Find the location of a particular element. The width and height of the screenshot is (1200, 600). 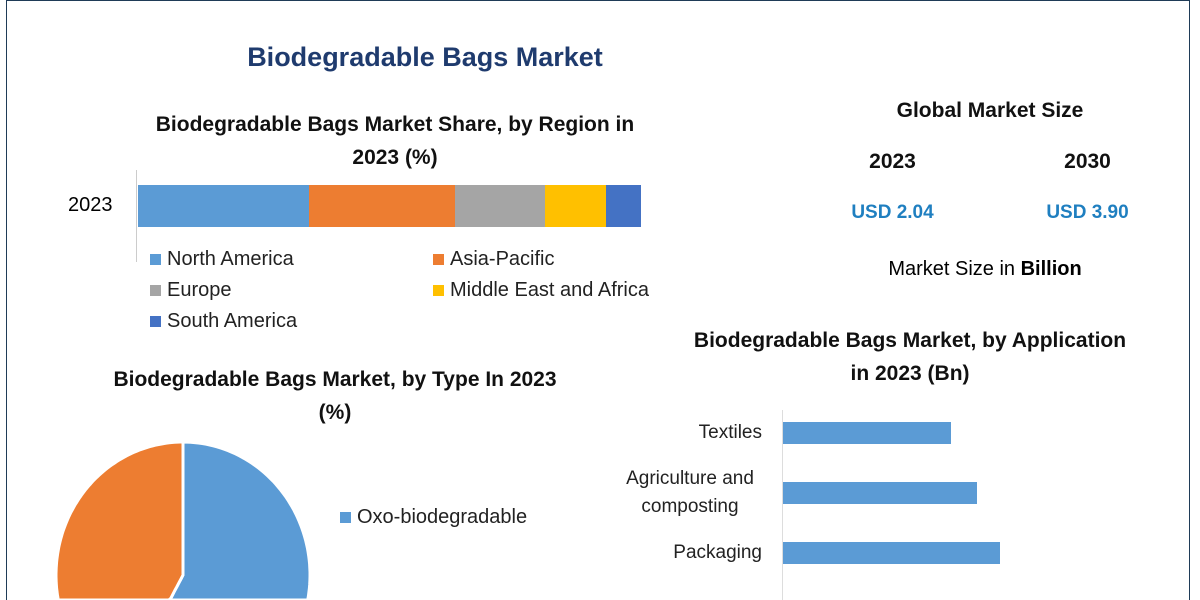

legend-label: North America is located at coordinates (230, 259).